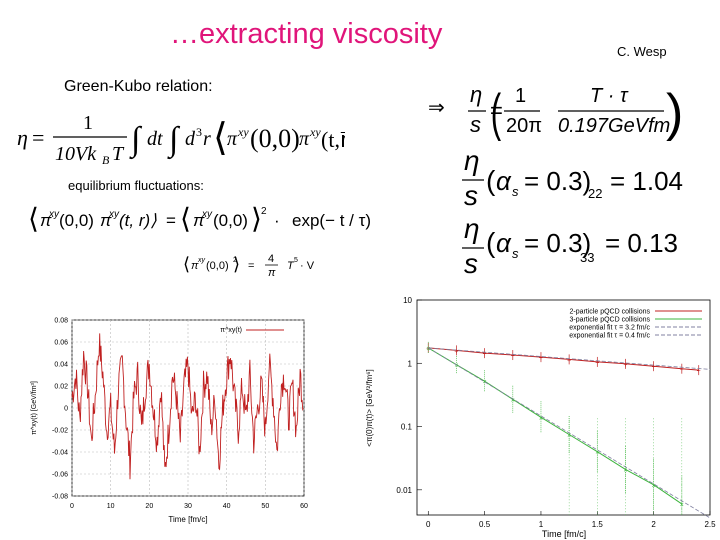 The width and height of the screenshot is (720, 540). Describe the element at coordinates (307, 266) in the screenshot. I see `svg-text: · V` at that location.